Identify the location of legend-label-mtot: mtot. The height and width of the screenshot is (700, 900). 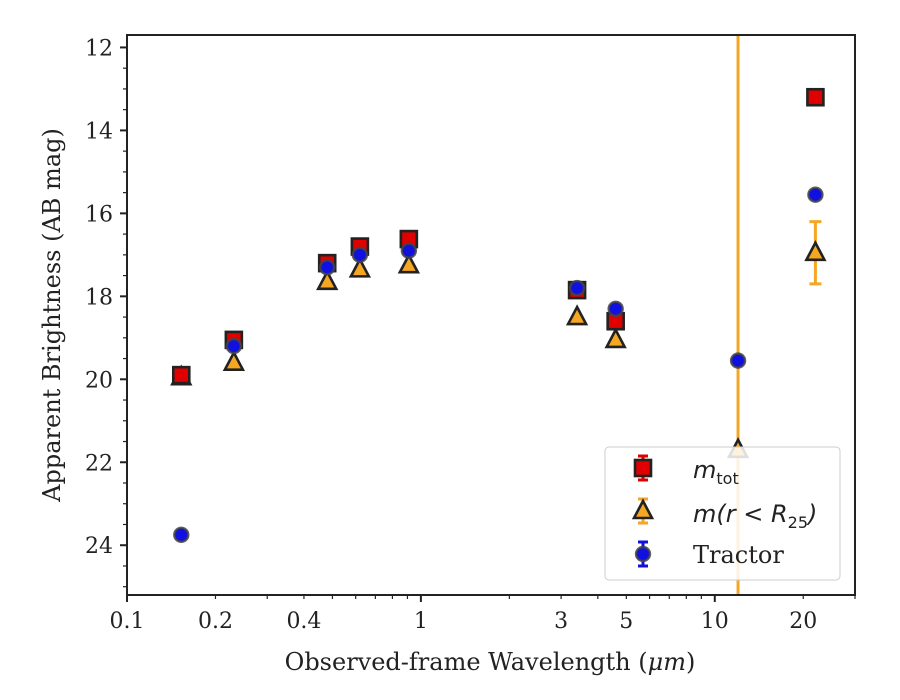
(716, 472).